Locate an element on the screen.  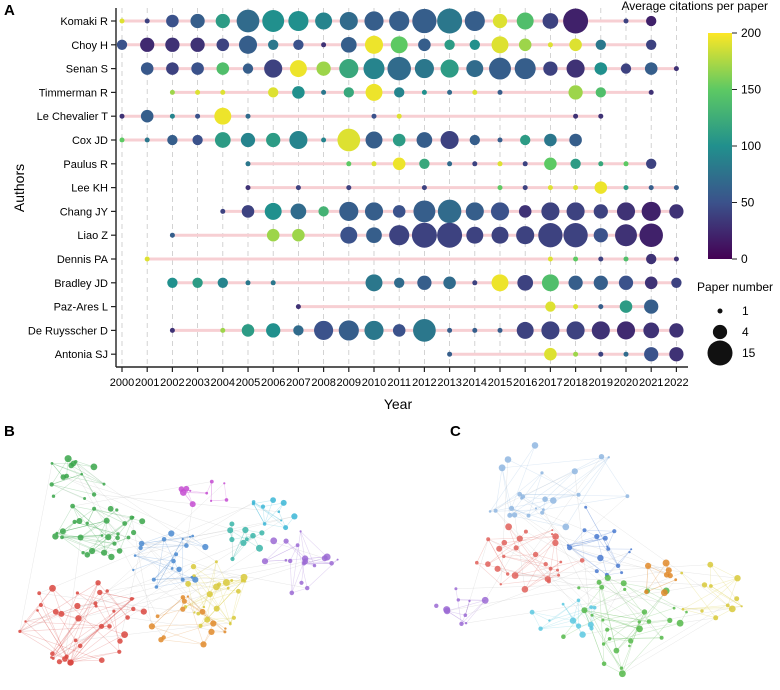
x-tick-label: 2000 is located at coordinates (122, 383).